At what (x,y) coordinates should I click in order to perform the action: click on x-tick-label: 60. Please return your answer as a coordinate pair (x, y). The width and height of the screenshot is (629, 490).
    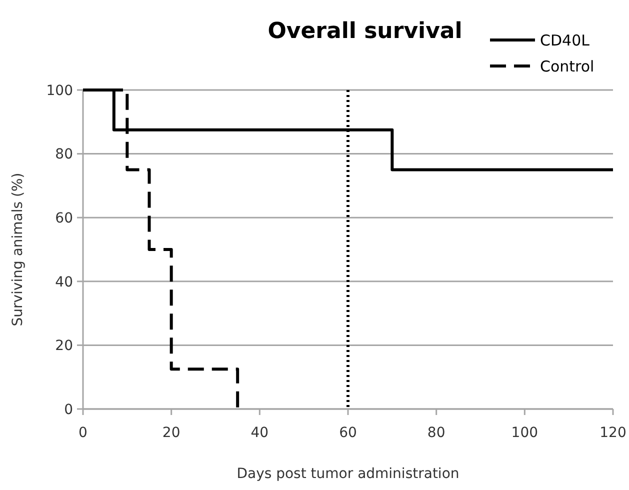
    Looking at the image, I should click on (348, 433).